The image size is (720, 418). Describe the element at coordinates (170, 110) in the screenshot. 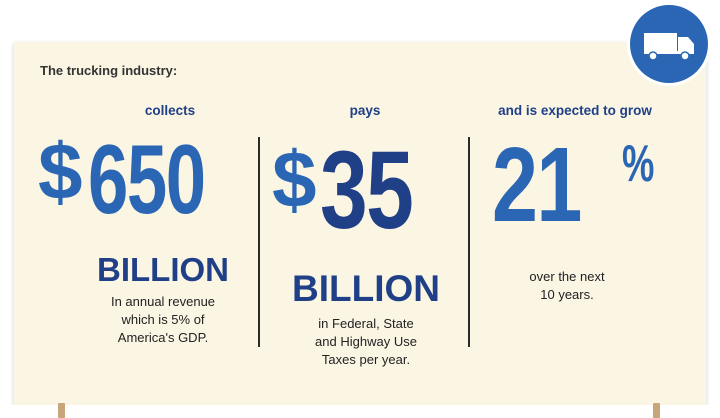

I see `heading-collects: collects` at that location.